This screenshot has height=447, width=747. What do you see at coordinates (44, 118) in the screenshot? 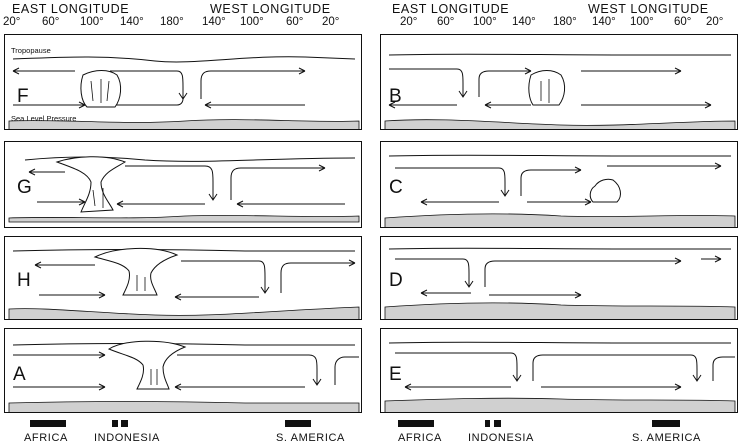
I see `sea-level-pressure-label: Sea Level Pressure` at bounding box center [44, 118].